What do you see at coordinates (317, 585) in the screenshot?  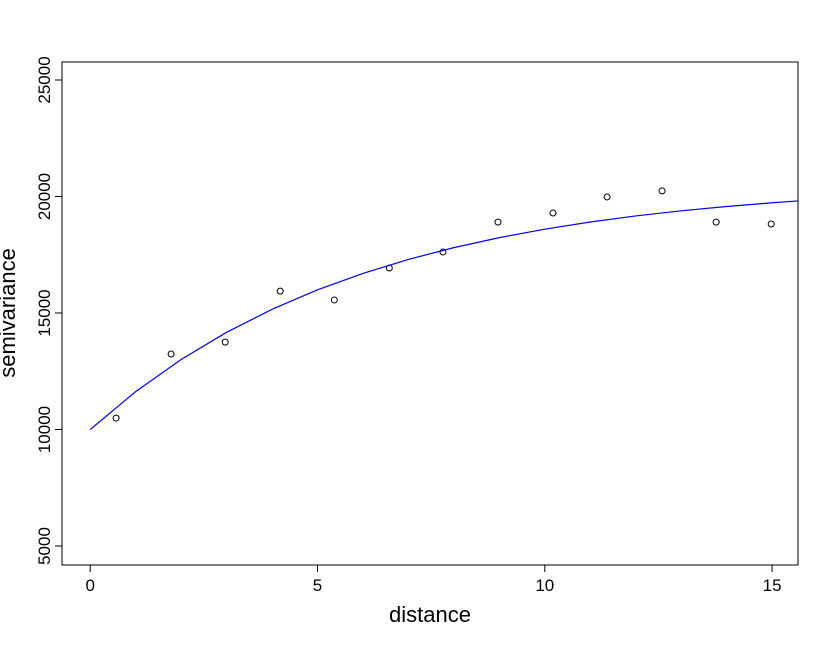 I see `x-tick-label: 5` at bounding box center [317, 585].